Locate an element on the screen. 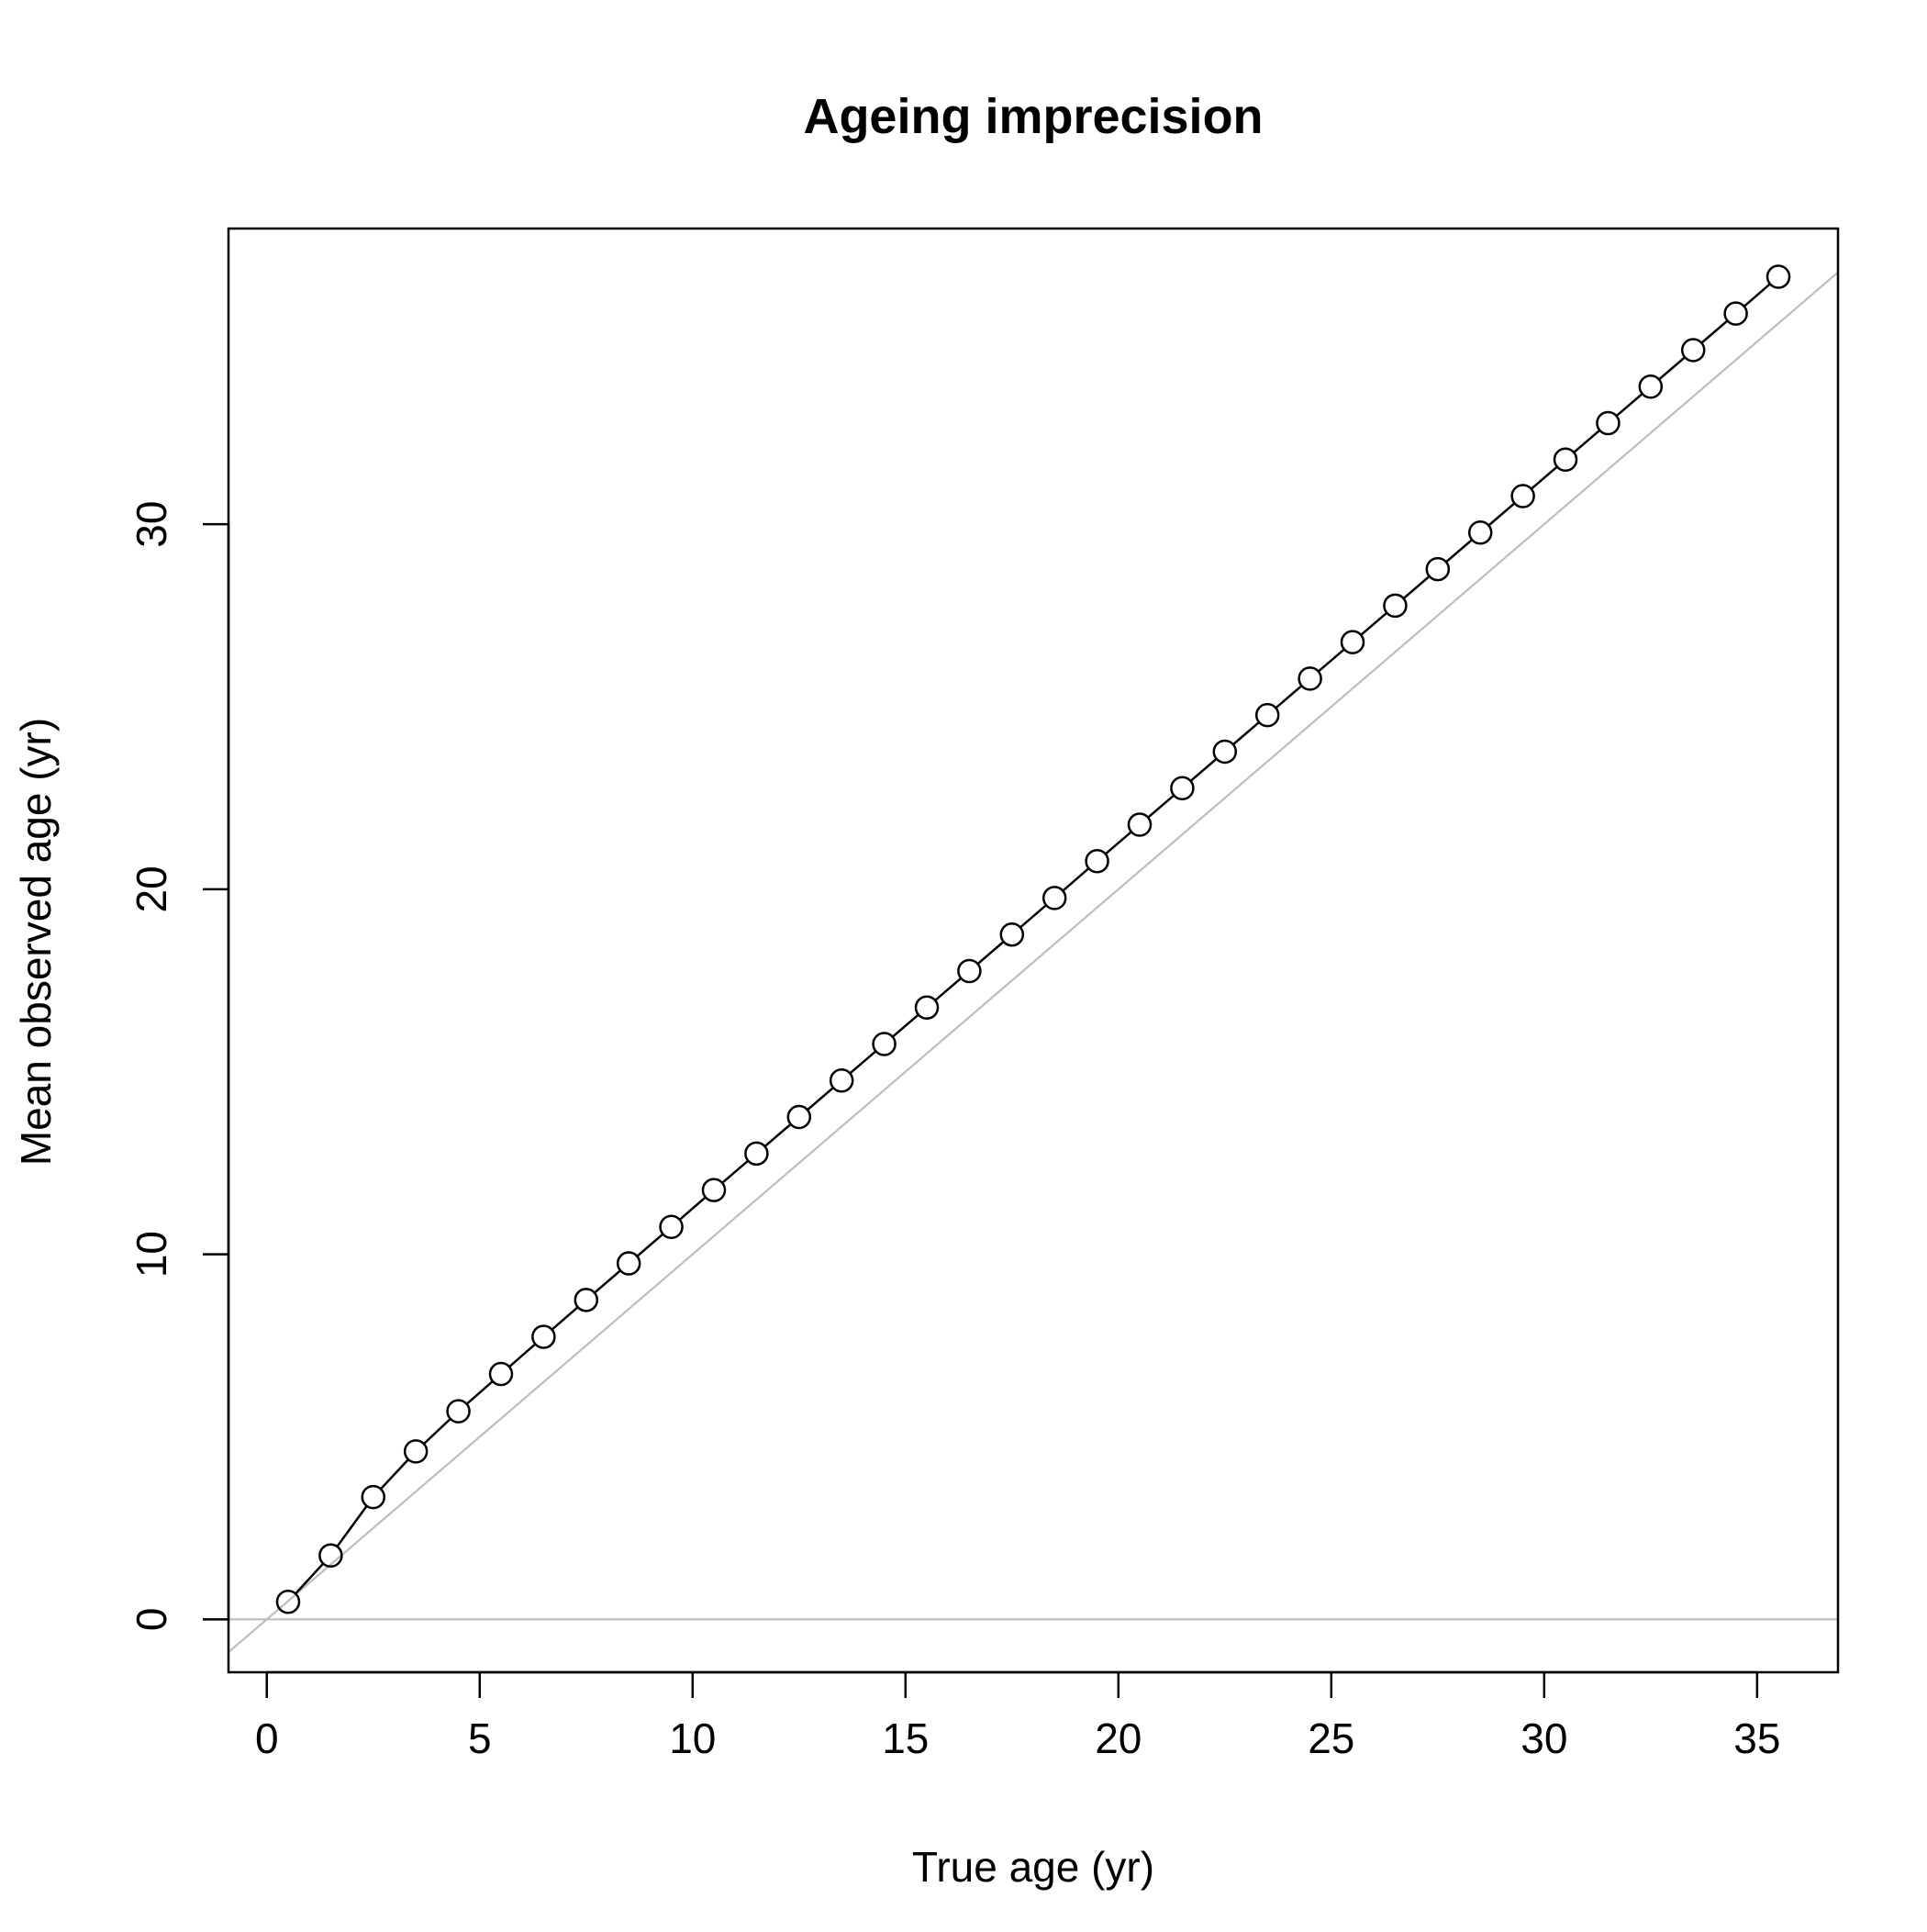 This screenshot has height=1932, width=1927. y-tick-label: 20 is located at coordinates (151, 888).